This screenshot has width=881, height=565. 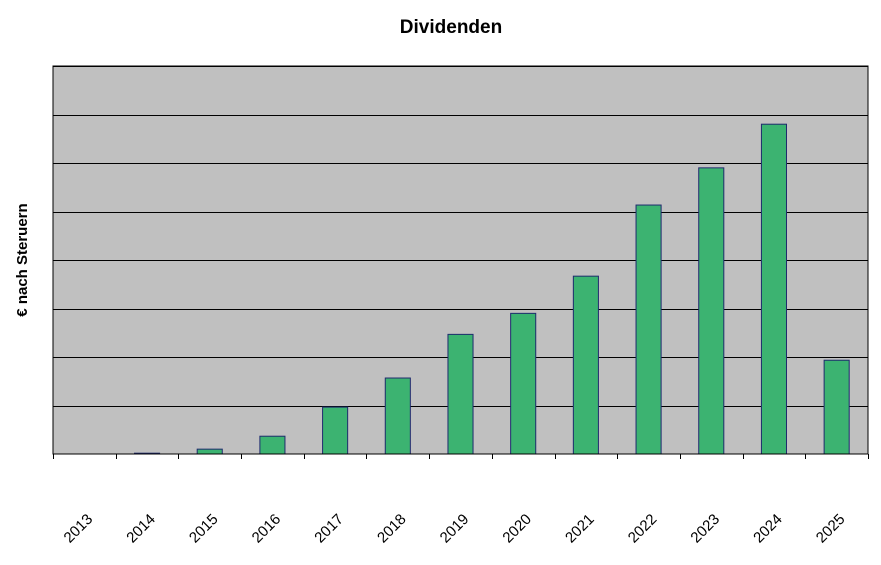 I want to click on x-tick-label: 2019, so click(x=455, y=529).